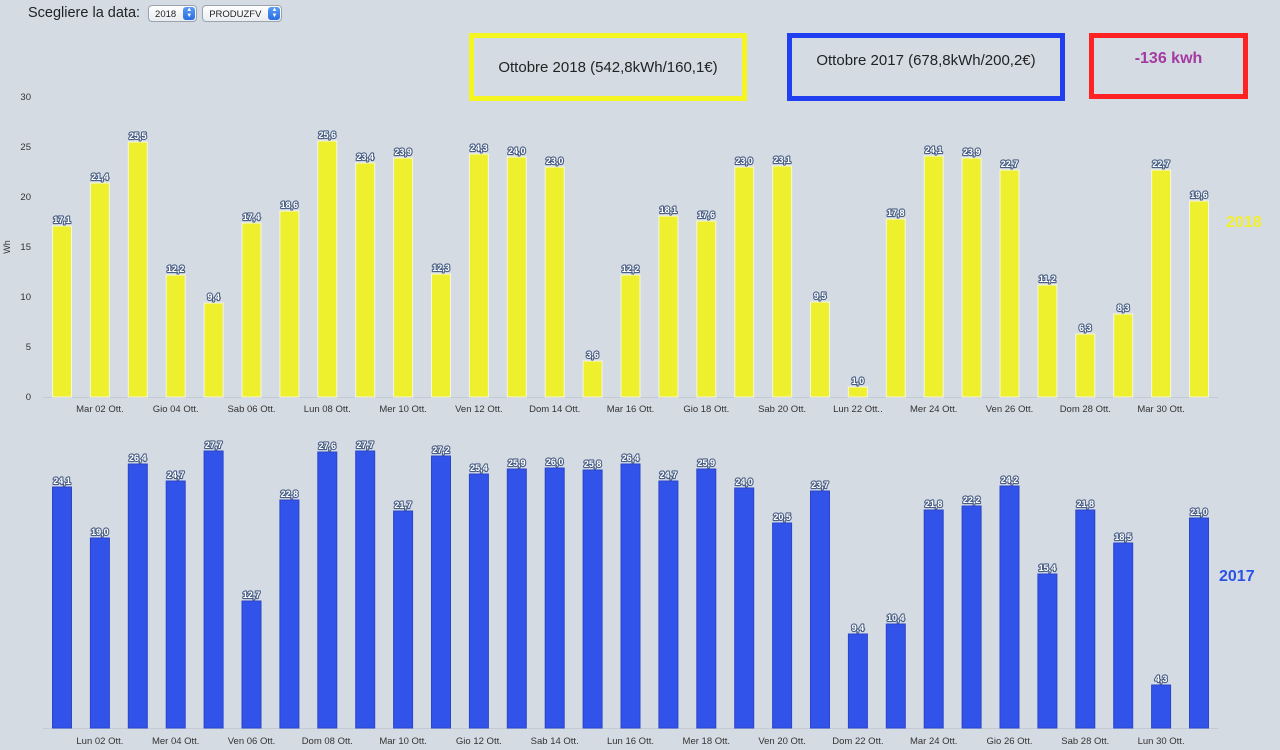 The image size is (1280, 750). What do you see at coordinates (934, 741) in the screenshot?
I see `chart-2017-xtick-label: Mar 24 Ott.` at bounding box center [934, 741].